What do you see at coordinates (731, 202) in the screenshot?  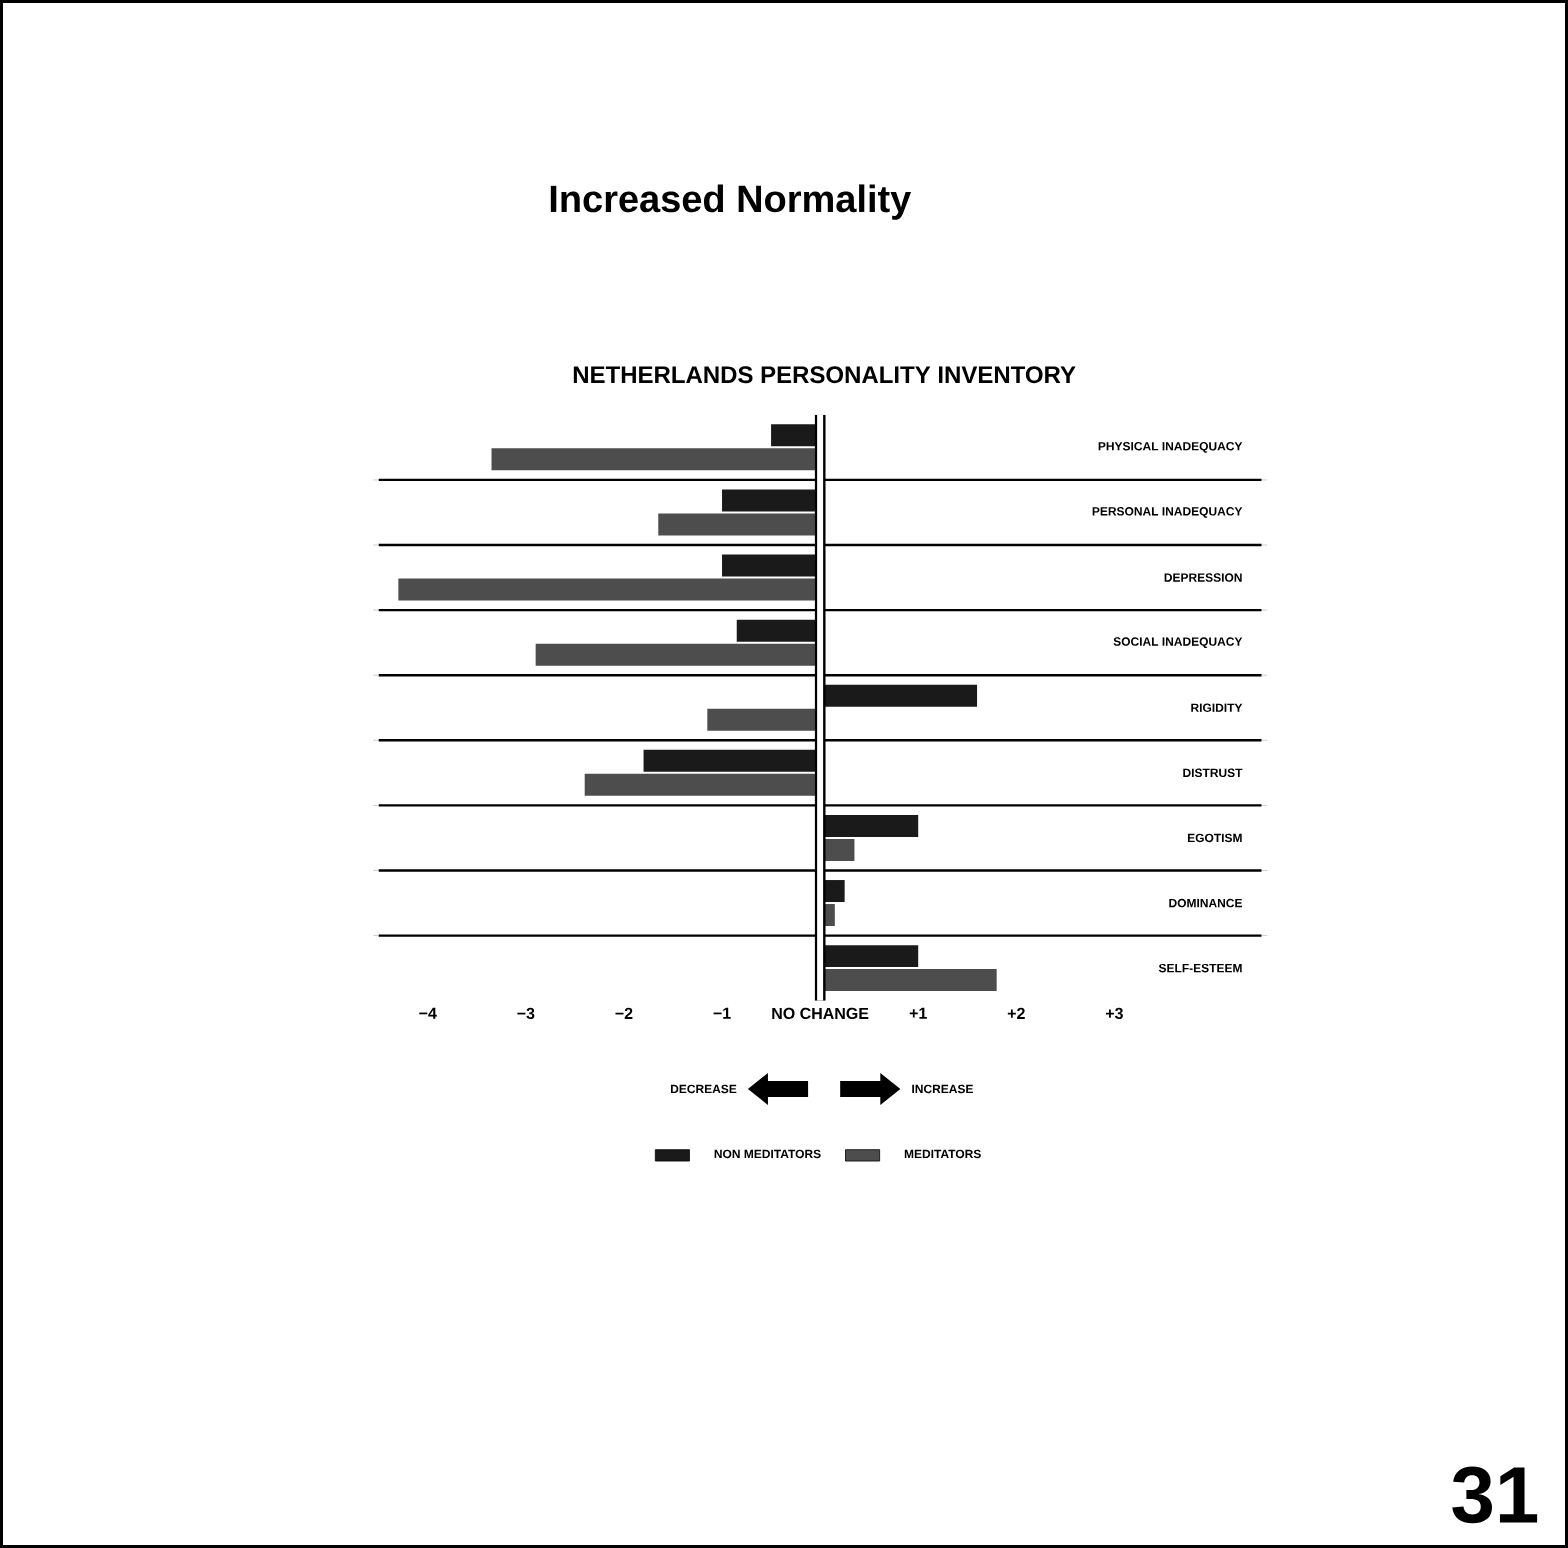 I see `chart-title: Increased Normality` at bounding box center [731, 202].